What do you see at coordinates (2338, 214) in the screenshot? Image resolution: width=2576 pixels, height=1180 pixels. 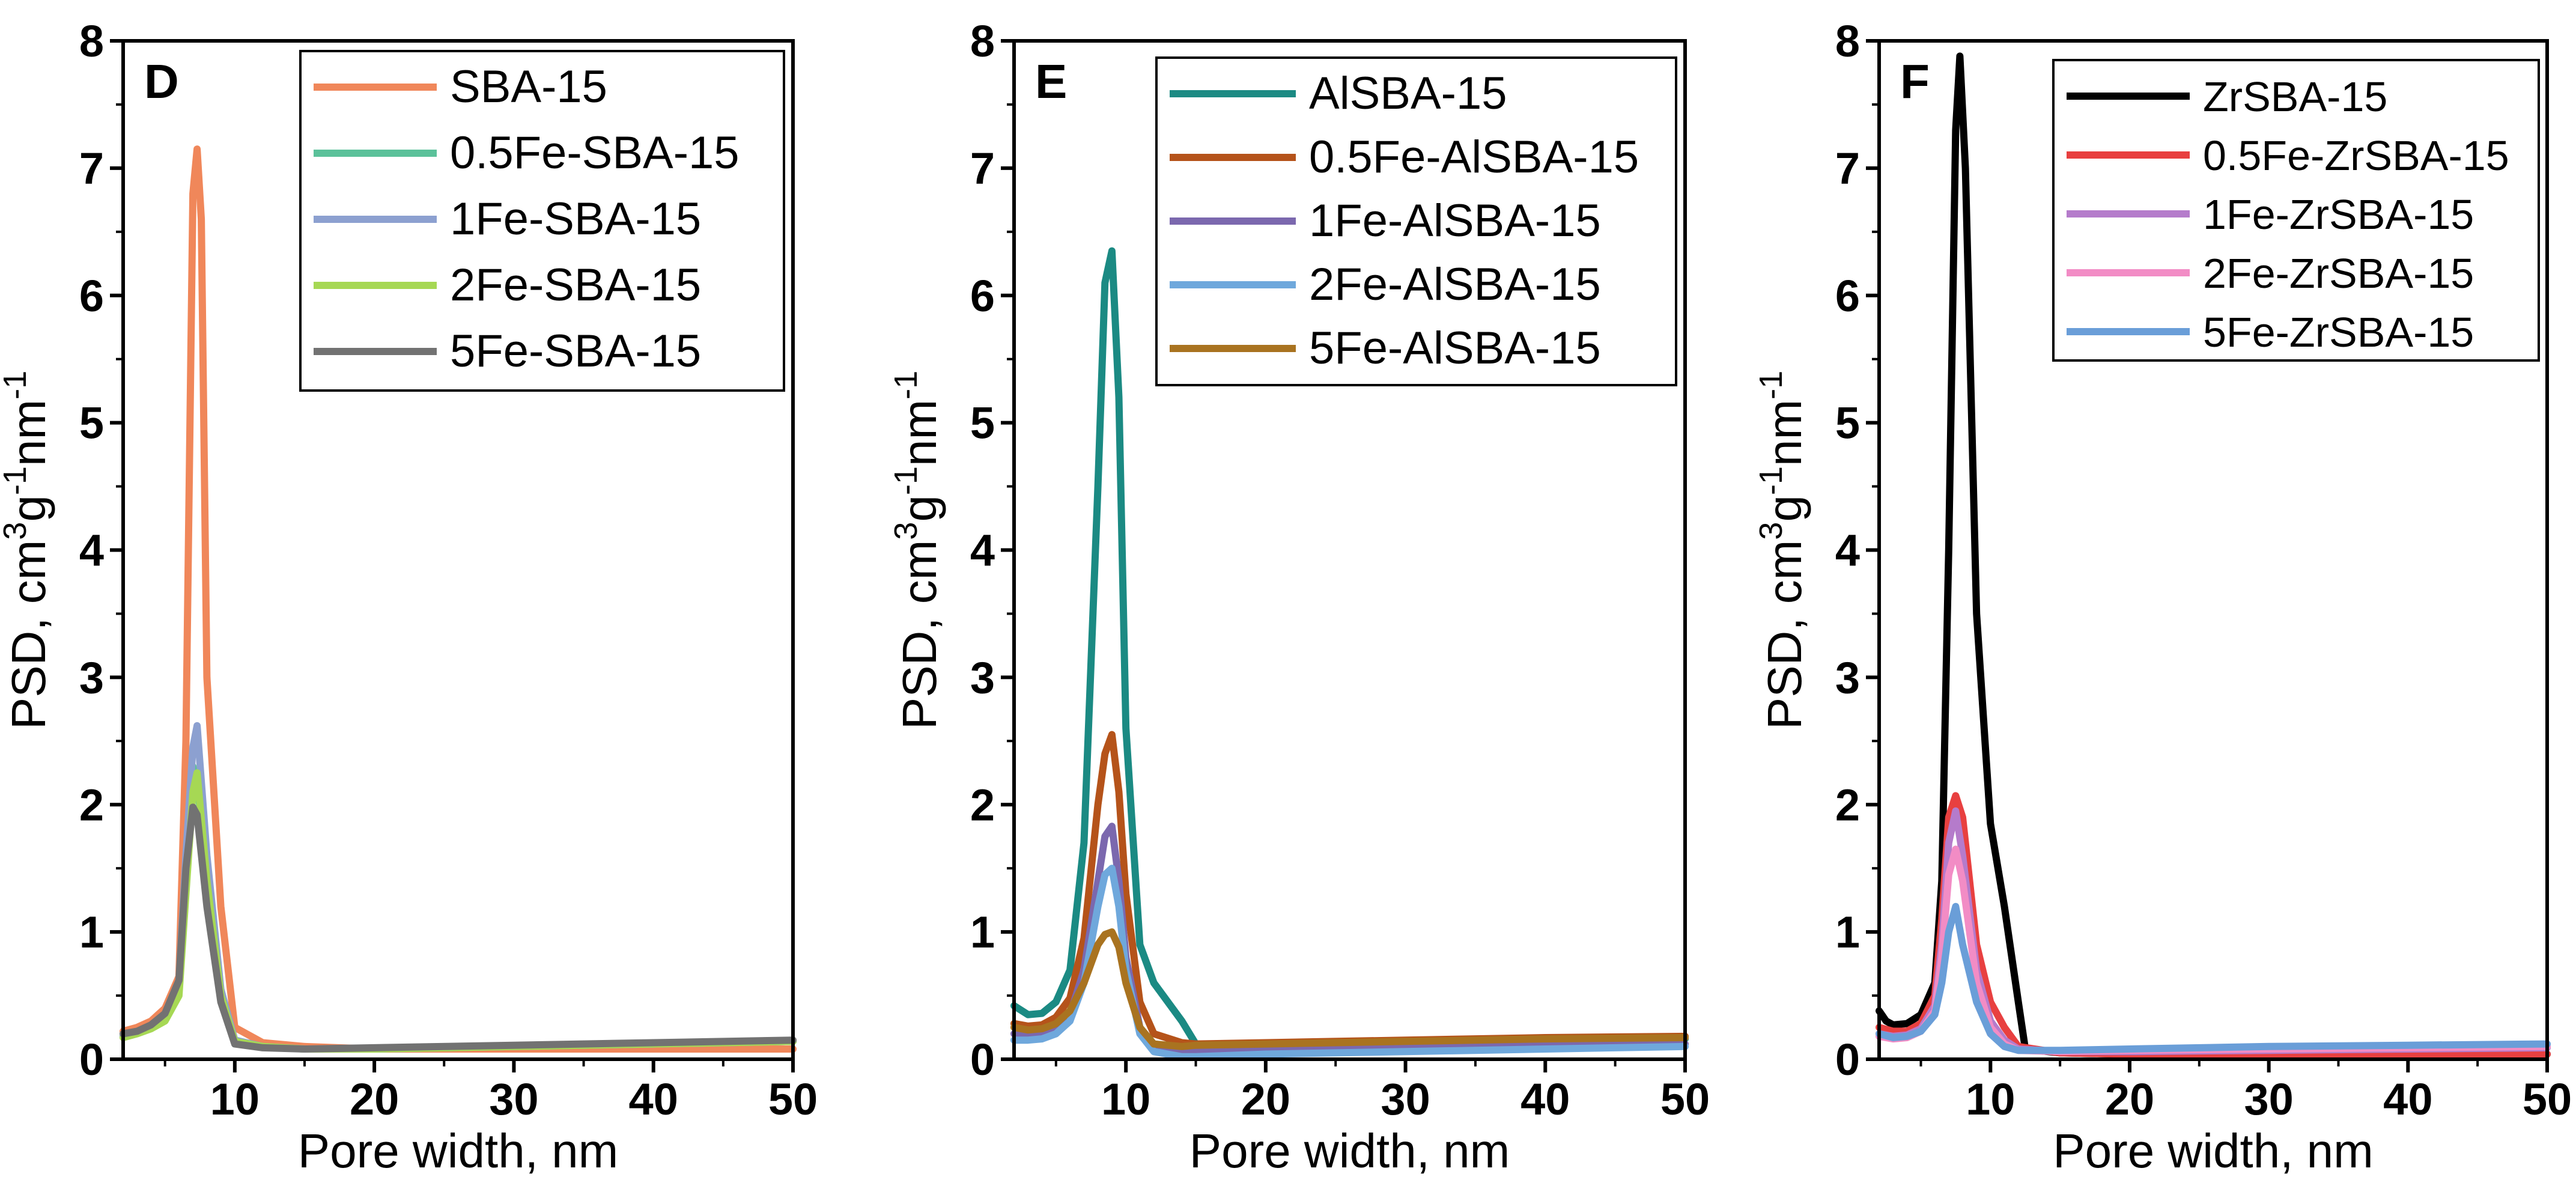 I see `legend-label: 1Fe-ZrSBA-15` at bounding box center [2338, 214].